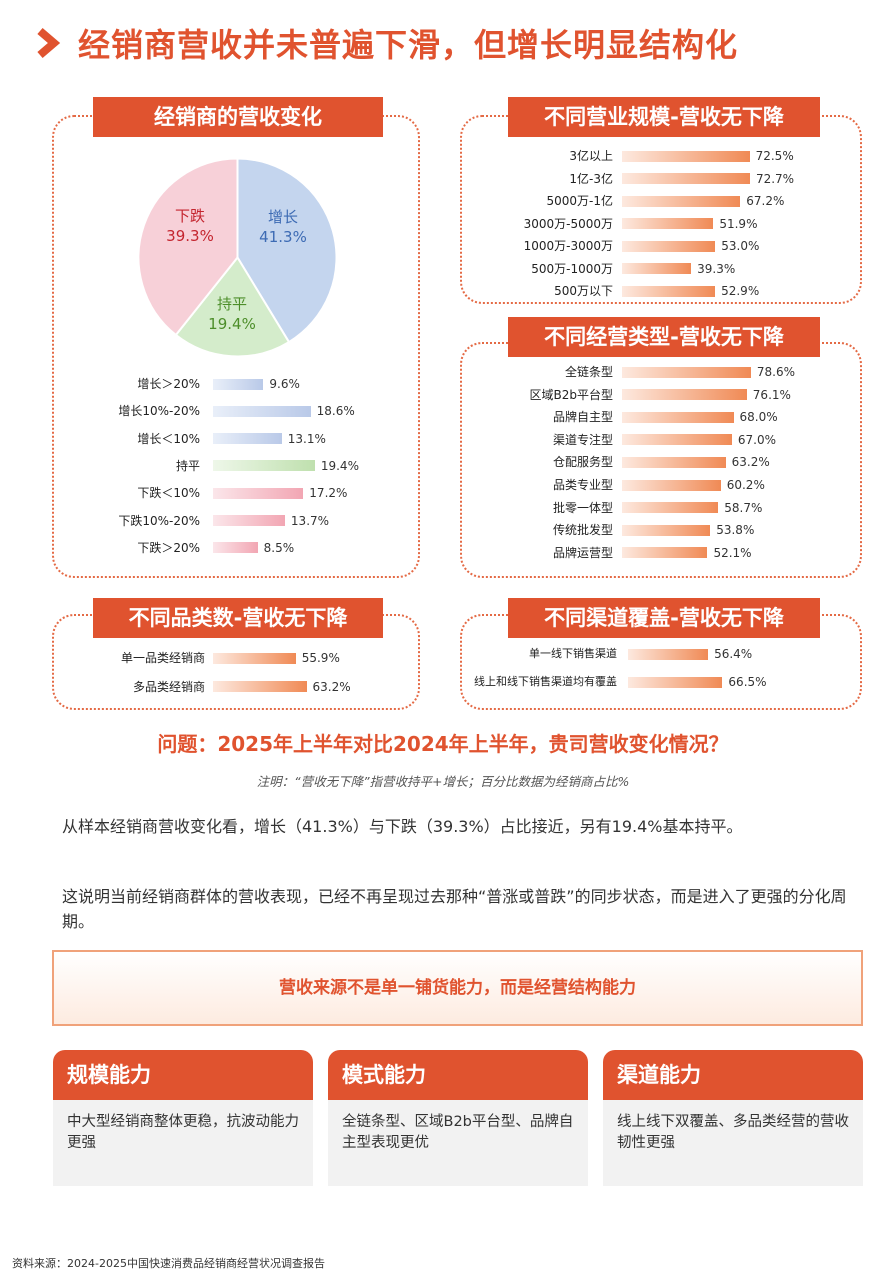  I want to click on card-channel-text: 线上线下双覆盖、多品类经营的营收韧性更强, so click(733, 1143).